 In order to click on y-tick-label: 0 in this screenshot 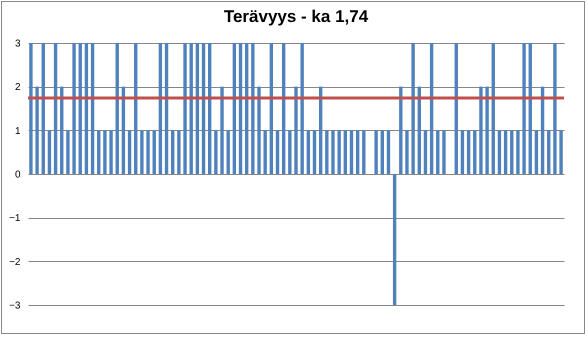, I will do `click(17, 175)`.